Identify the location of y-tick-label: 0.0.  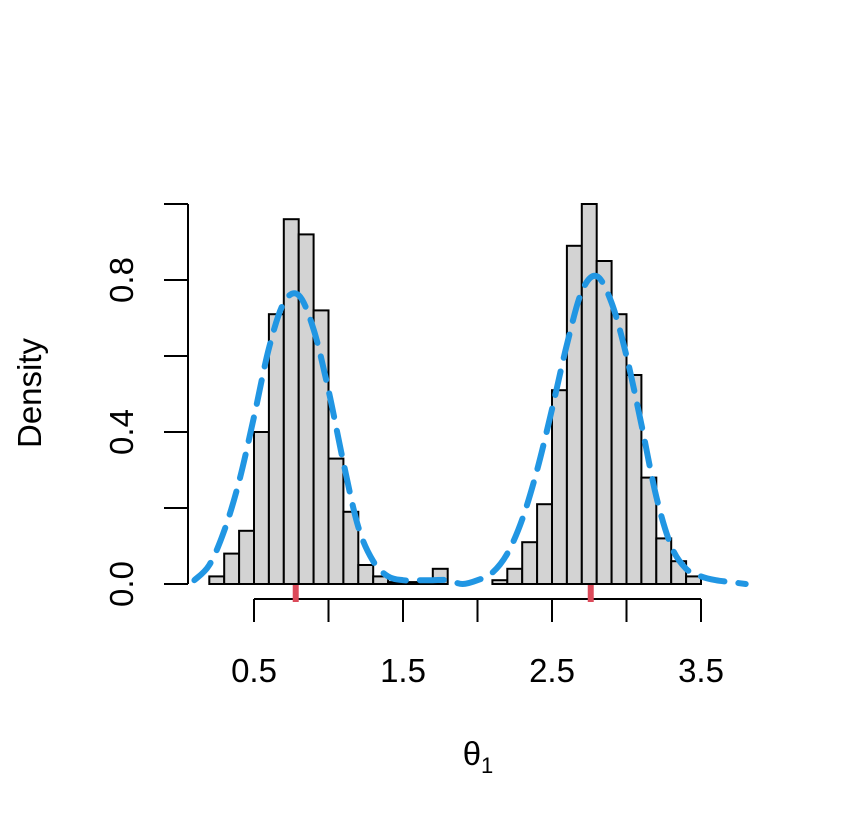
(121, 584).